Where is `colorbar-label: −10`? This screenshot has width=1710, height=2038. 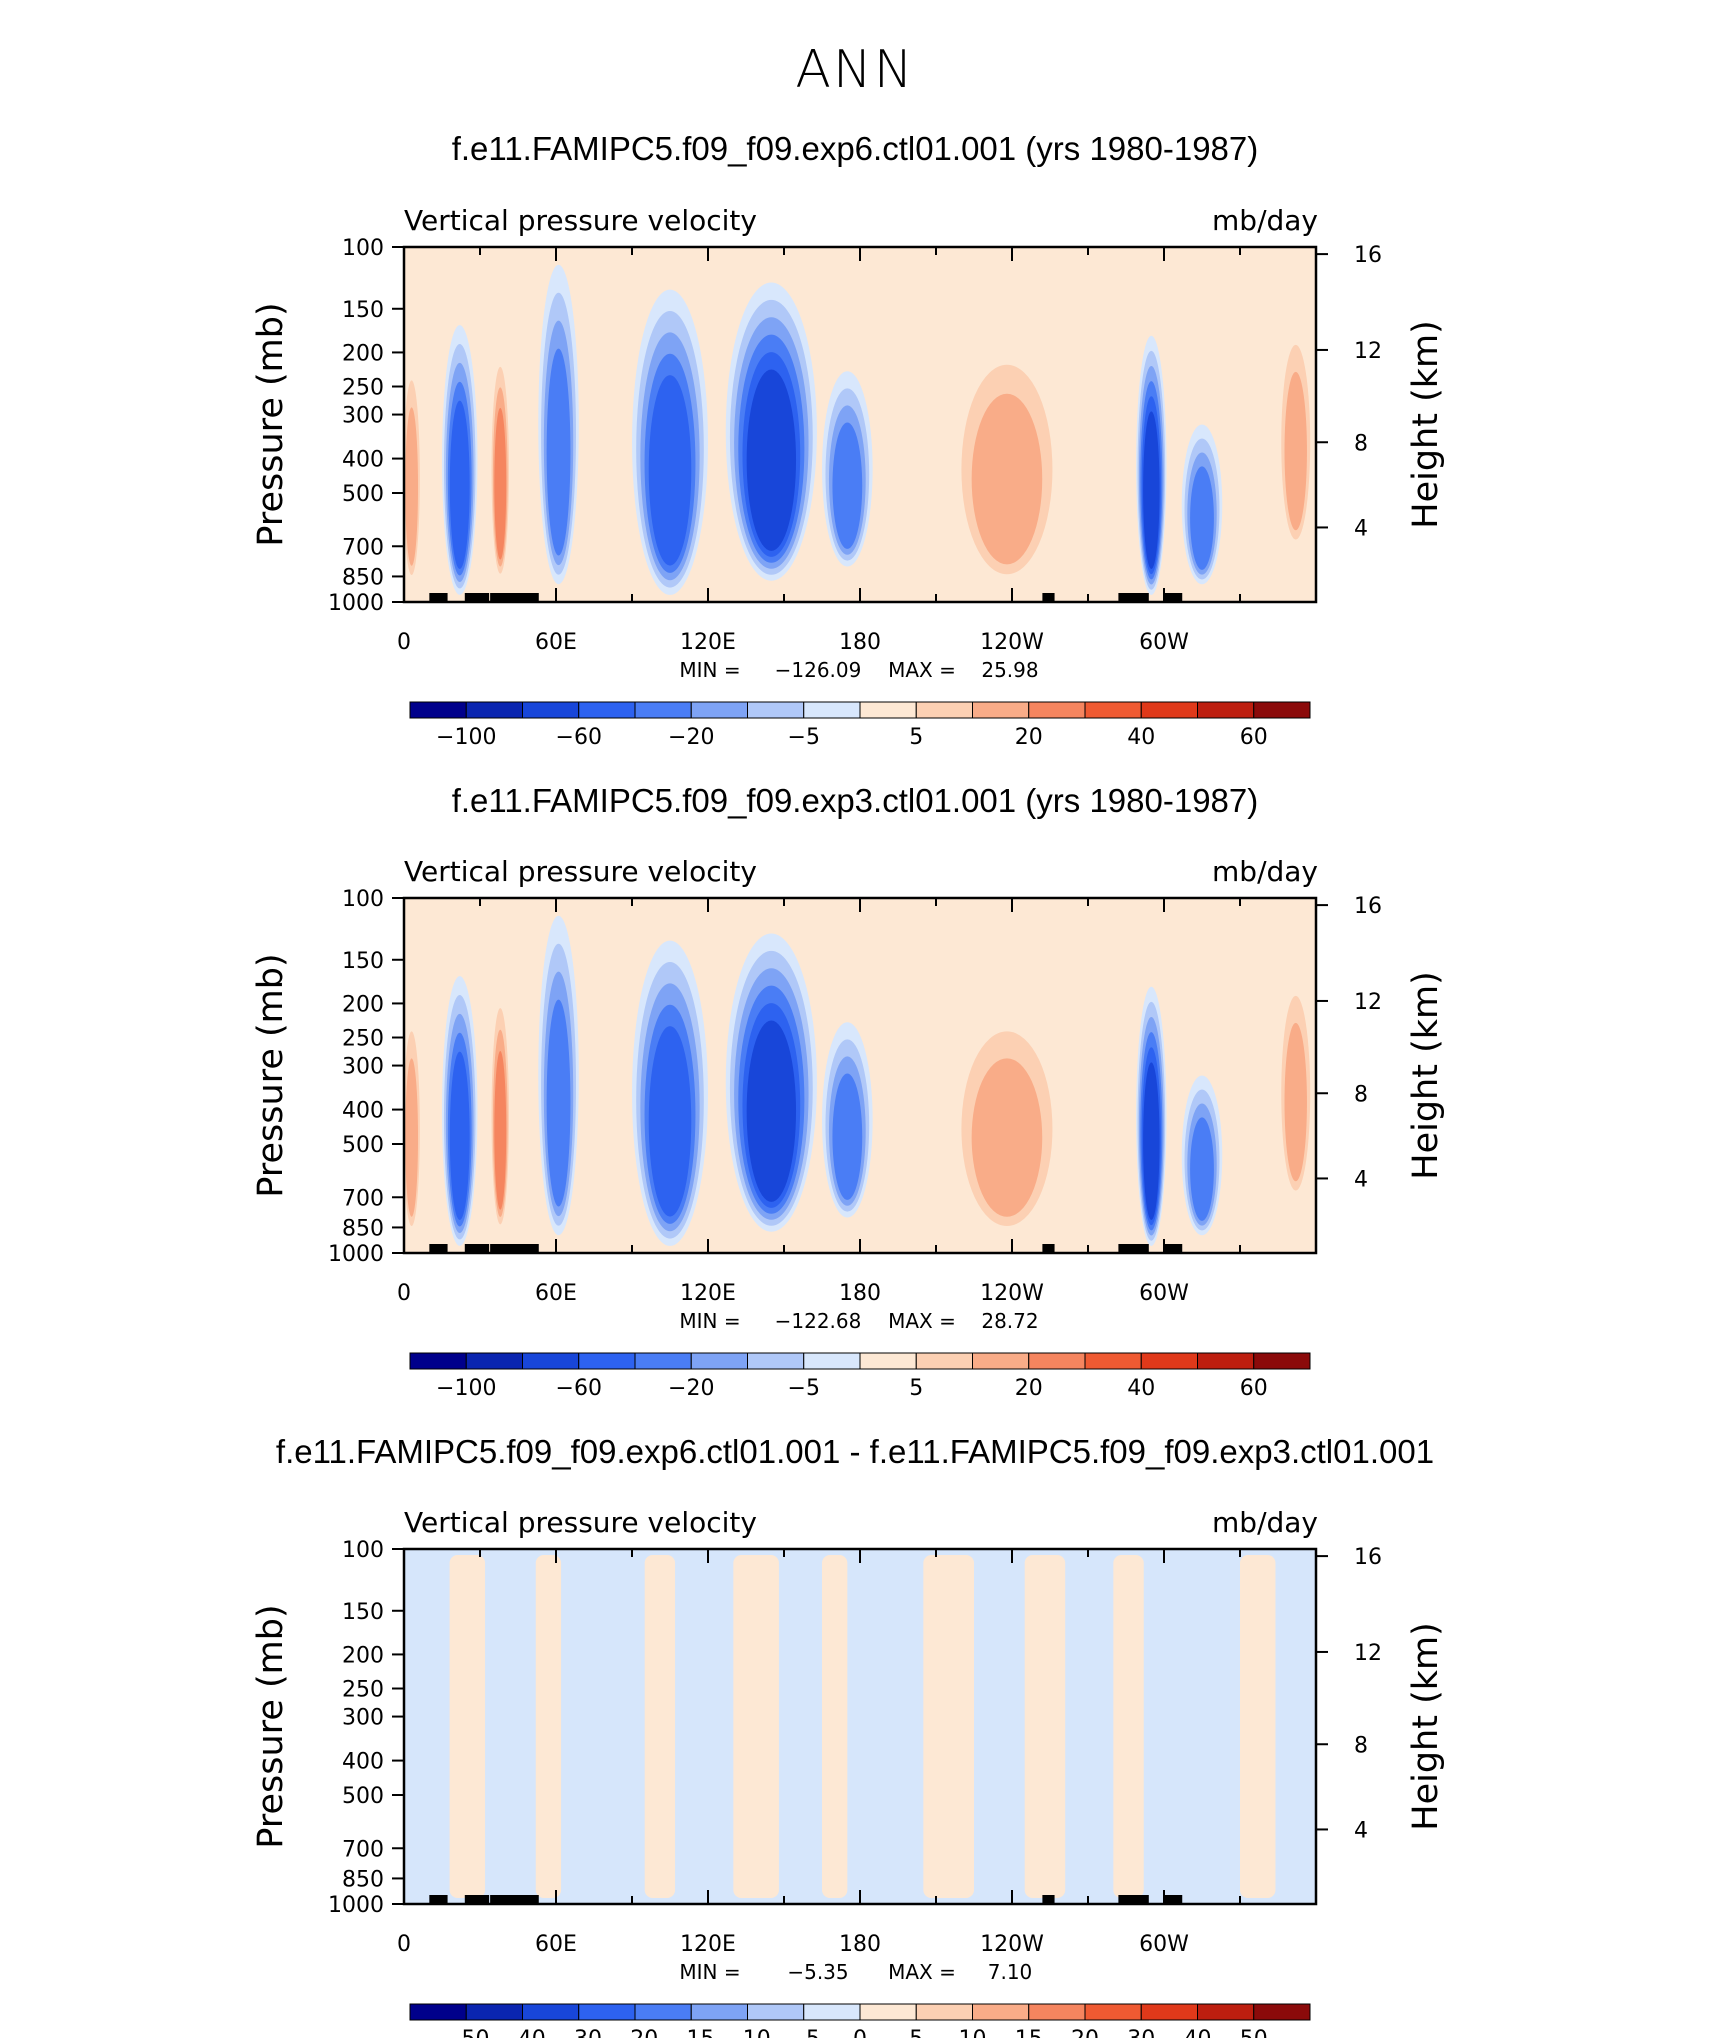 colorbar-label: −10 is located at coordinates (747, 2032).